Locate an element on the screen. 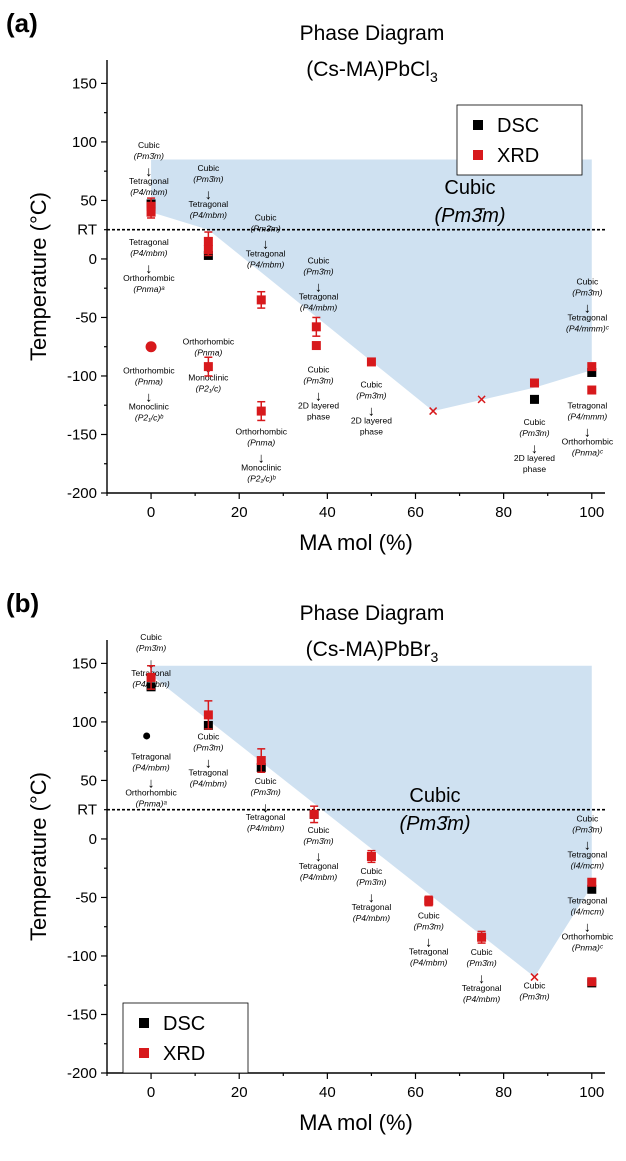 Image resolution: width=626 pixels, height=1161 pixels. chart-title-formula: (Cs-MA)PbBr is located at coordinates (368, 649).